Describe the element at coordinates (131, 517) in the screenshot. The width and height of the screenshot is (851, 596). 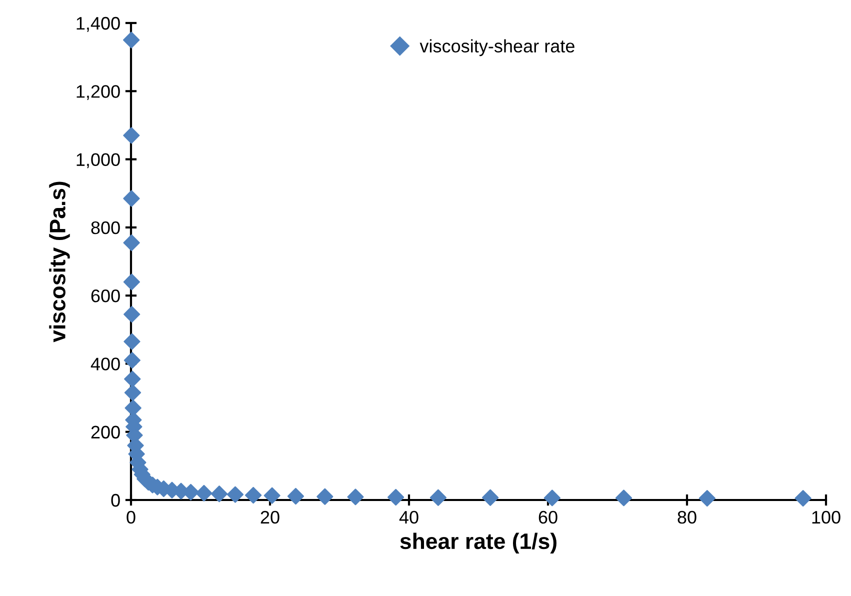
I see `x-tick-label: 0` at that location.